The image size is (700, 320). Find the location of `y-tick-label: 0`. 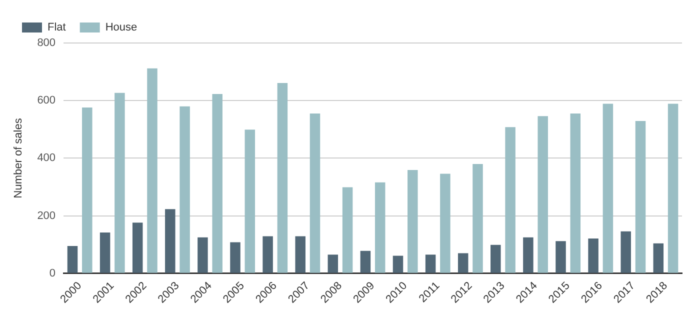

y-tick-label: 0 is located at coordinates (52, 273).